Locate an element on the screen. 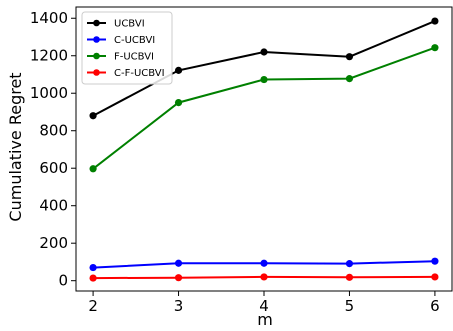 This screenshot has height=331, width=453. legend-label-ucbvi: UCBVI is located at coordinates (129, 24).